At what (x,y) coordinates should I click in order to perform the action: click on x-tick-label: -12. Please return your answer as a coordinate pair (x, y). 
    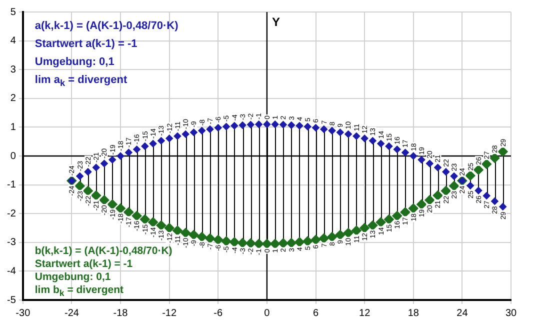
    Looking at the image, I should click on (169, 313).